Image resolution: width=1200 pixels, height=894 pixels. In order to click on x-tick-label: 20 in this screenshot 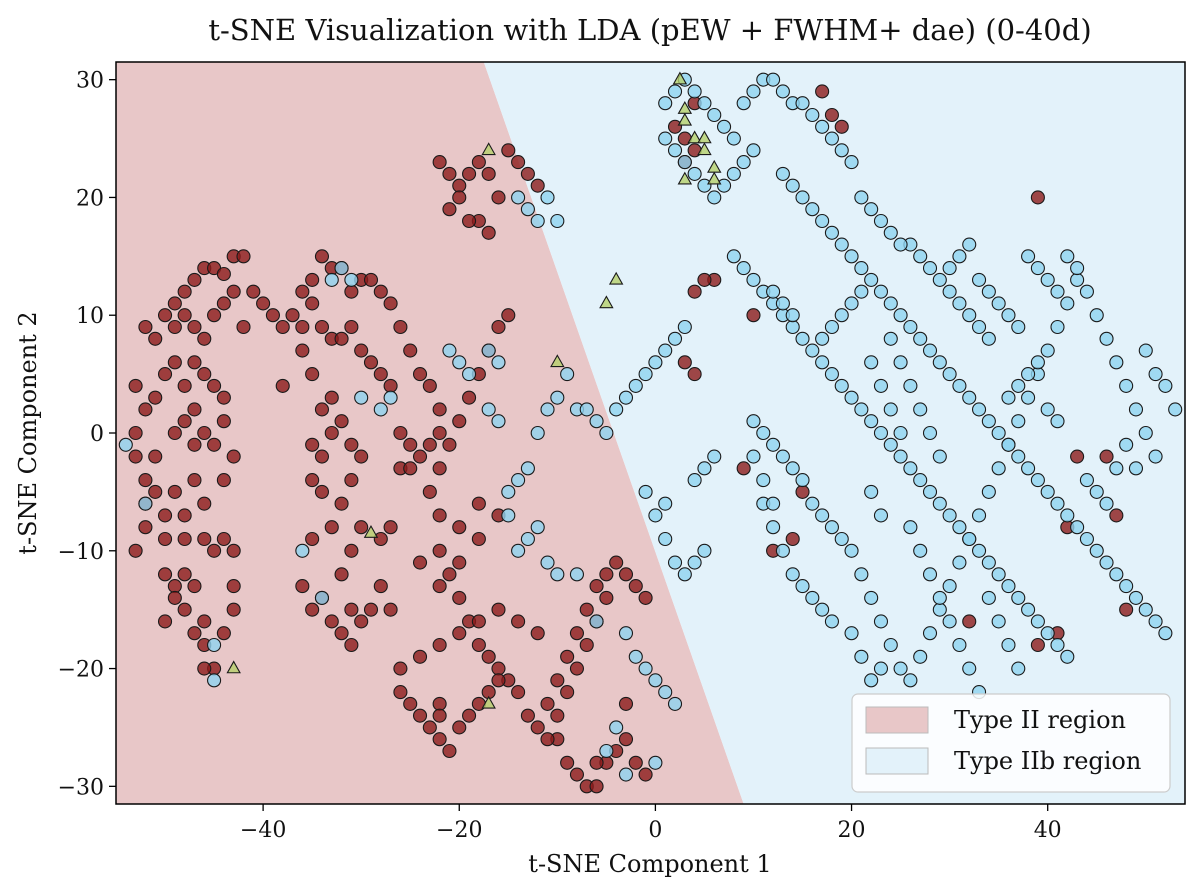, I will do `click(852, 830)`.